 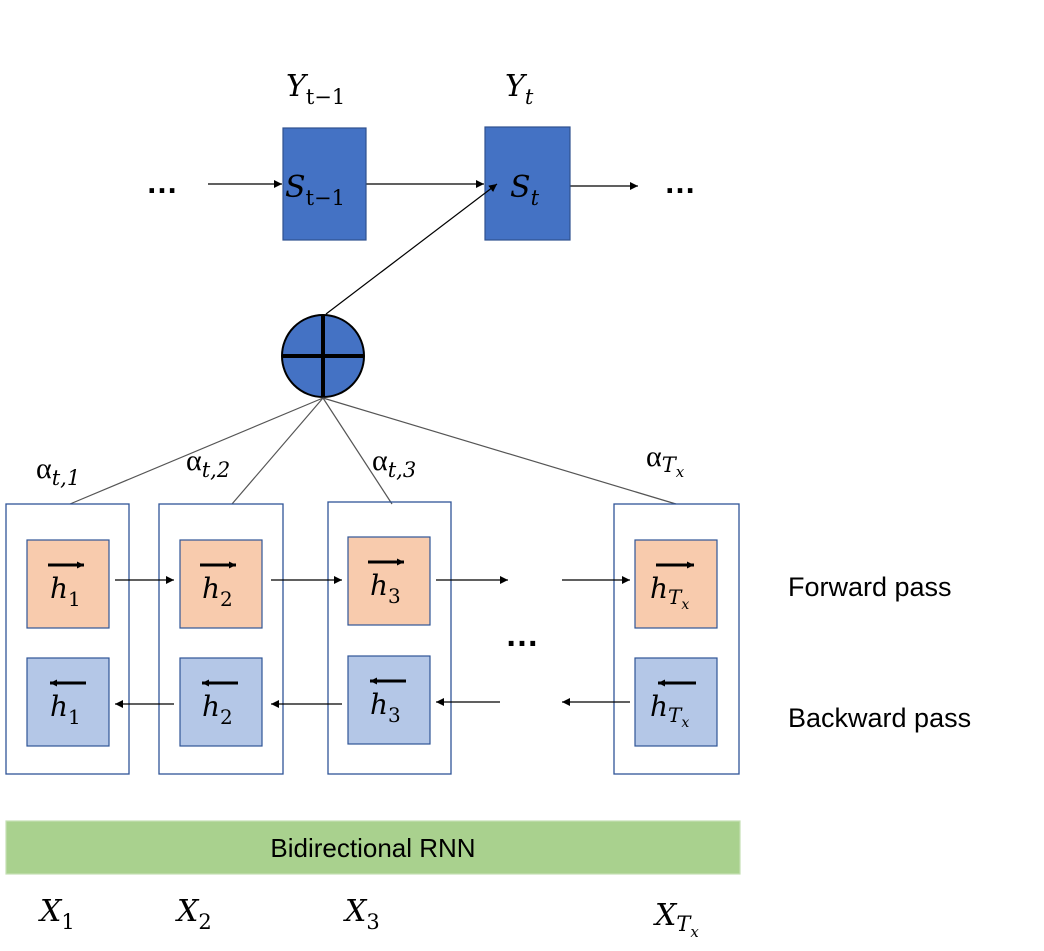 I want to click on forward-state-label-2: h2, so click(x=217, y=591).